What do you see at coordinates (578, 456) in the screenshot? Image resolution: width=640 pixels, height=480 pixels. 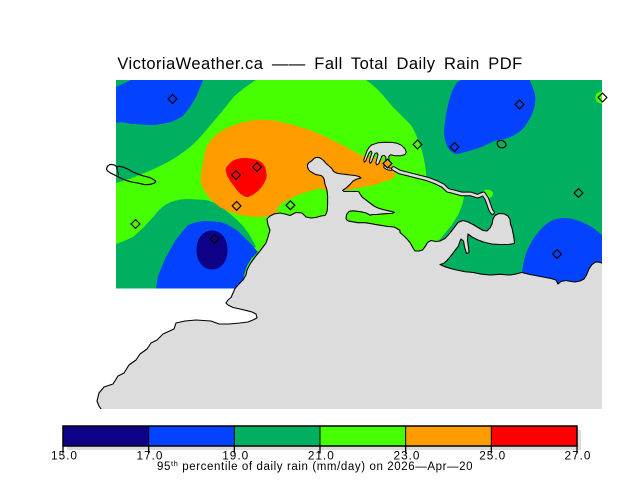 I see `svg-text: 27.0` at bounding box center [578, 456].